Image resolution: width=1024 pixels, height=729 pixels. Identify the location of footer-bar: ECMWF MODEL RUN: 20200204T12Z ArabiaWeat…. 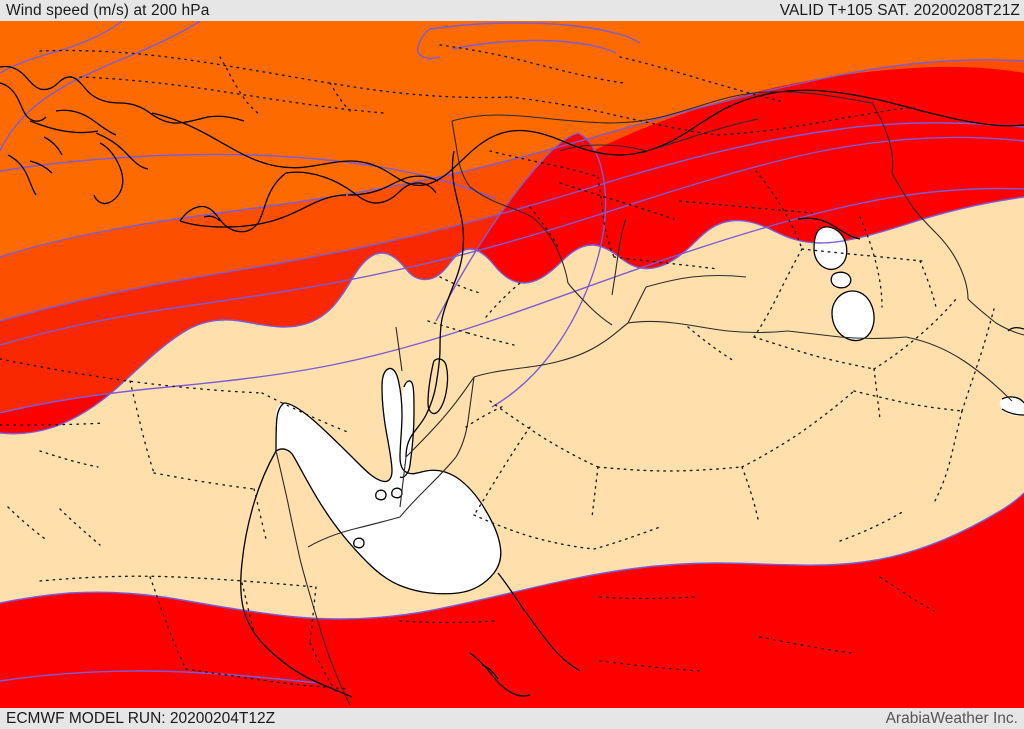
(512, 718).